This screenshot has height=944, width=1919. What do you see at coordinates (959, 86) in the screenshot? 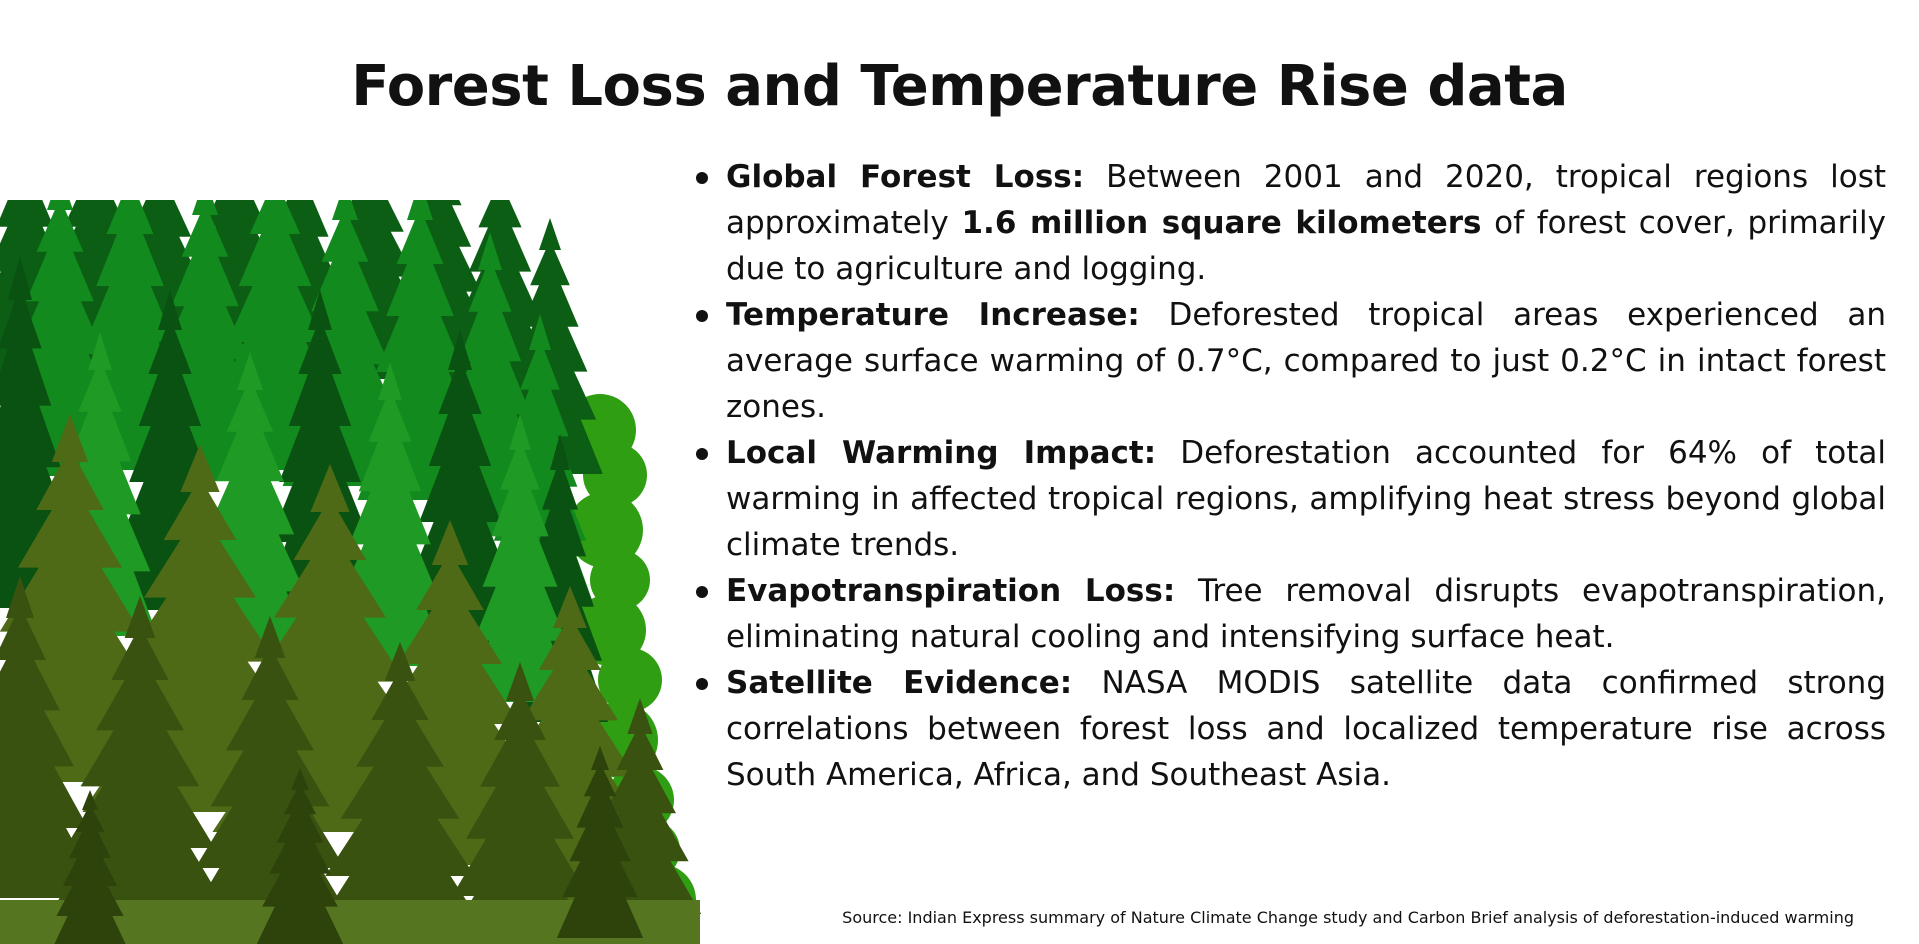
I see `slide-title: Forest Loss and Temperature Rise data` at bounding box center [959, 86].